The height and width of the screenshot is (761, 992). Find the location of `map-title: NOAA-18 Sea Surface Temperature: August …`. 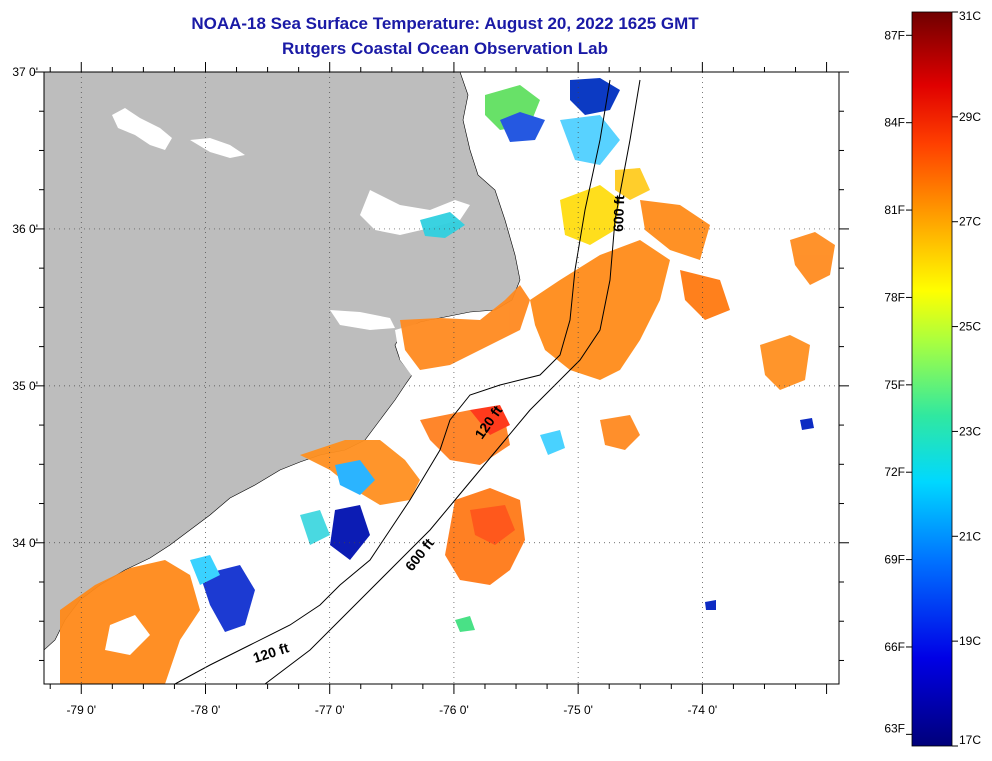

map-title: NOAA-18 Sea Surface Temperature: August … is located at coordinates (445, 23).